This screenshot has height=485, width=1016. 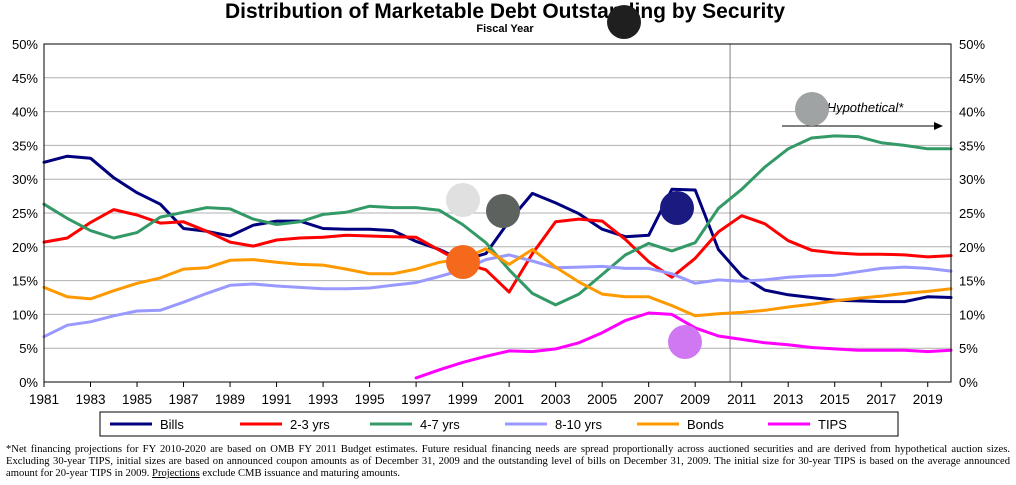 I want to click on y-tick-label-left: 10%, so click(x=25, y=314).